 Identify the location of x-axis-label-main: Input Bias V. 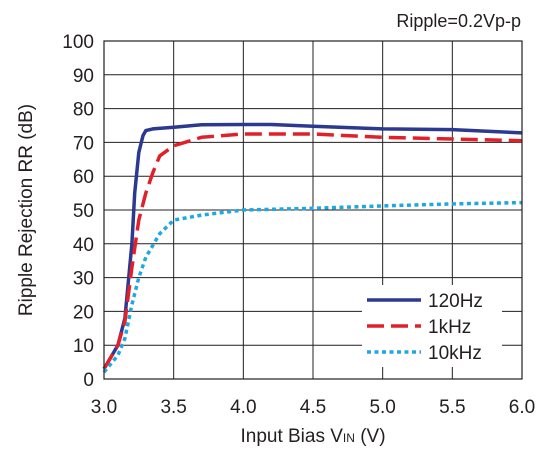
(291, 436).